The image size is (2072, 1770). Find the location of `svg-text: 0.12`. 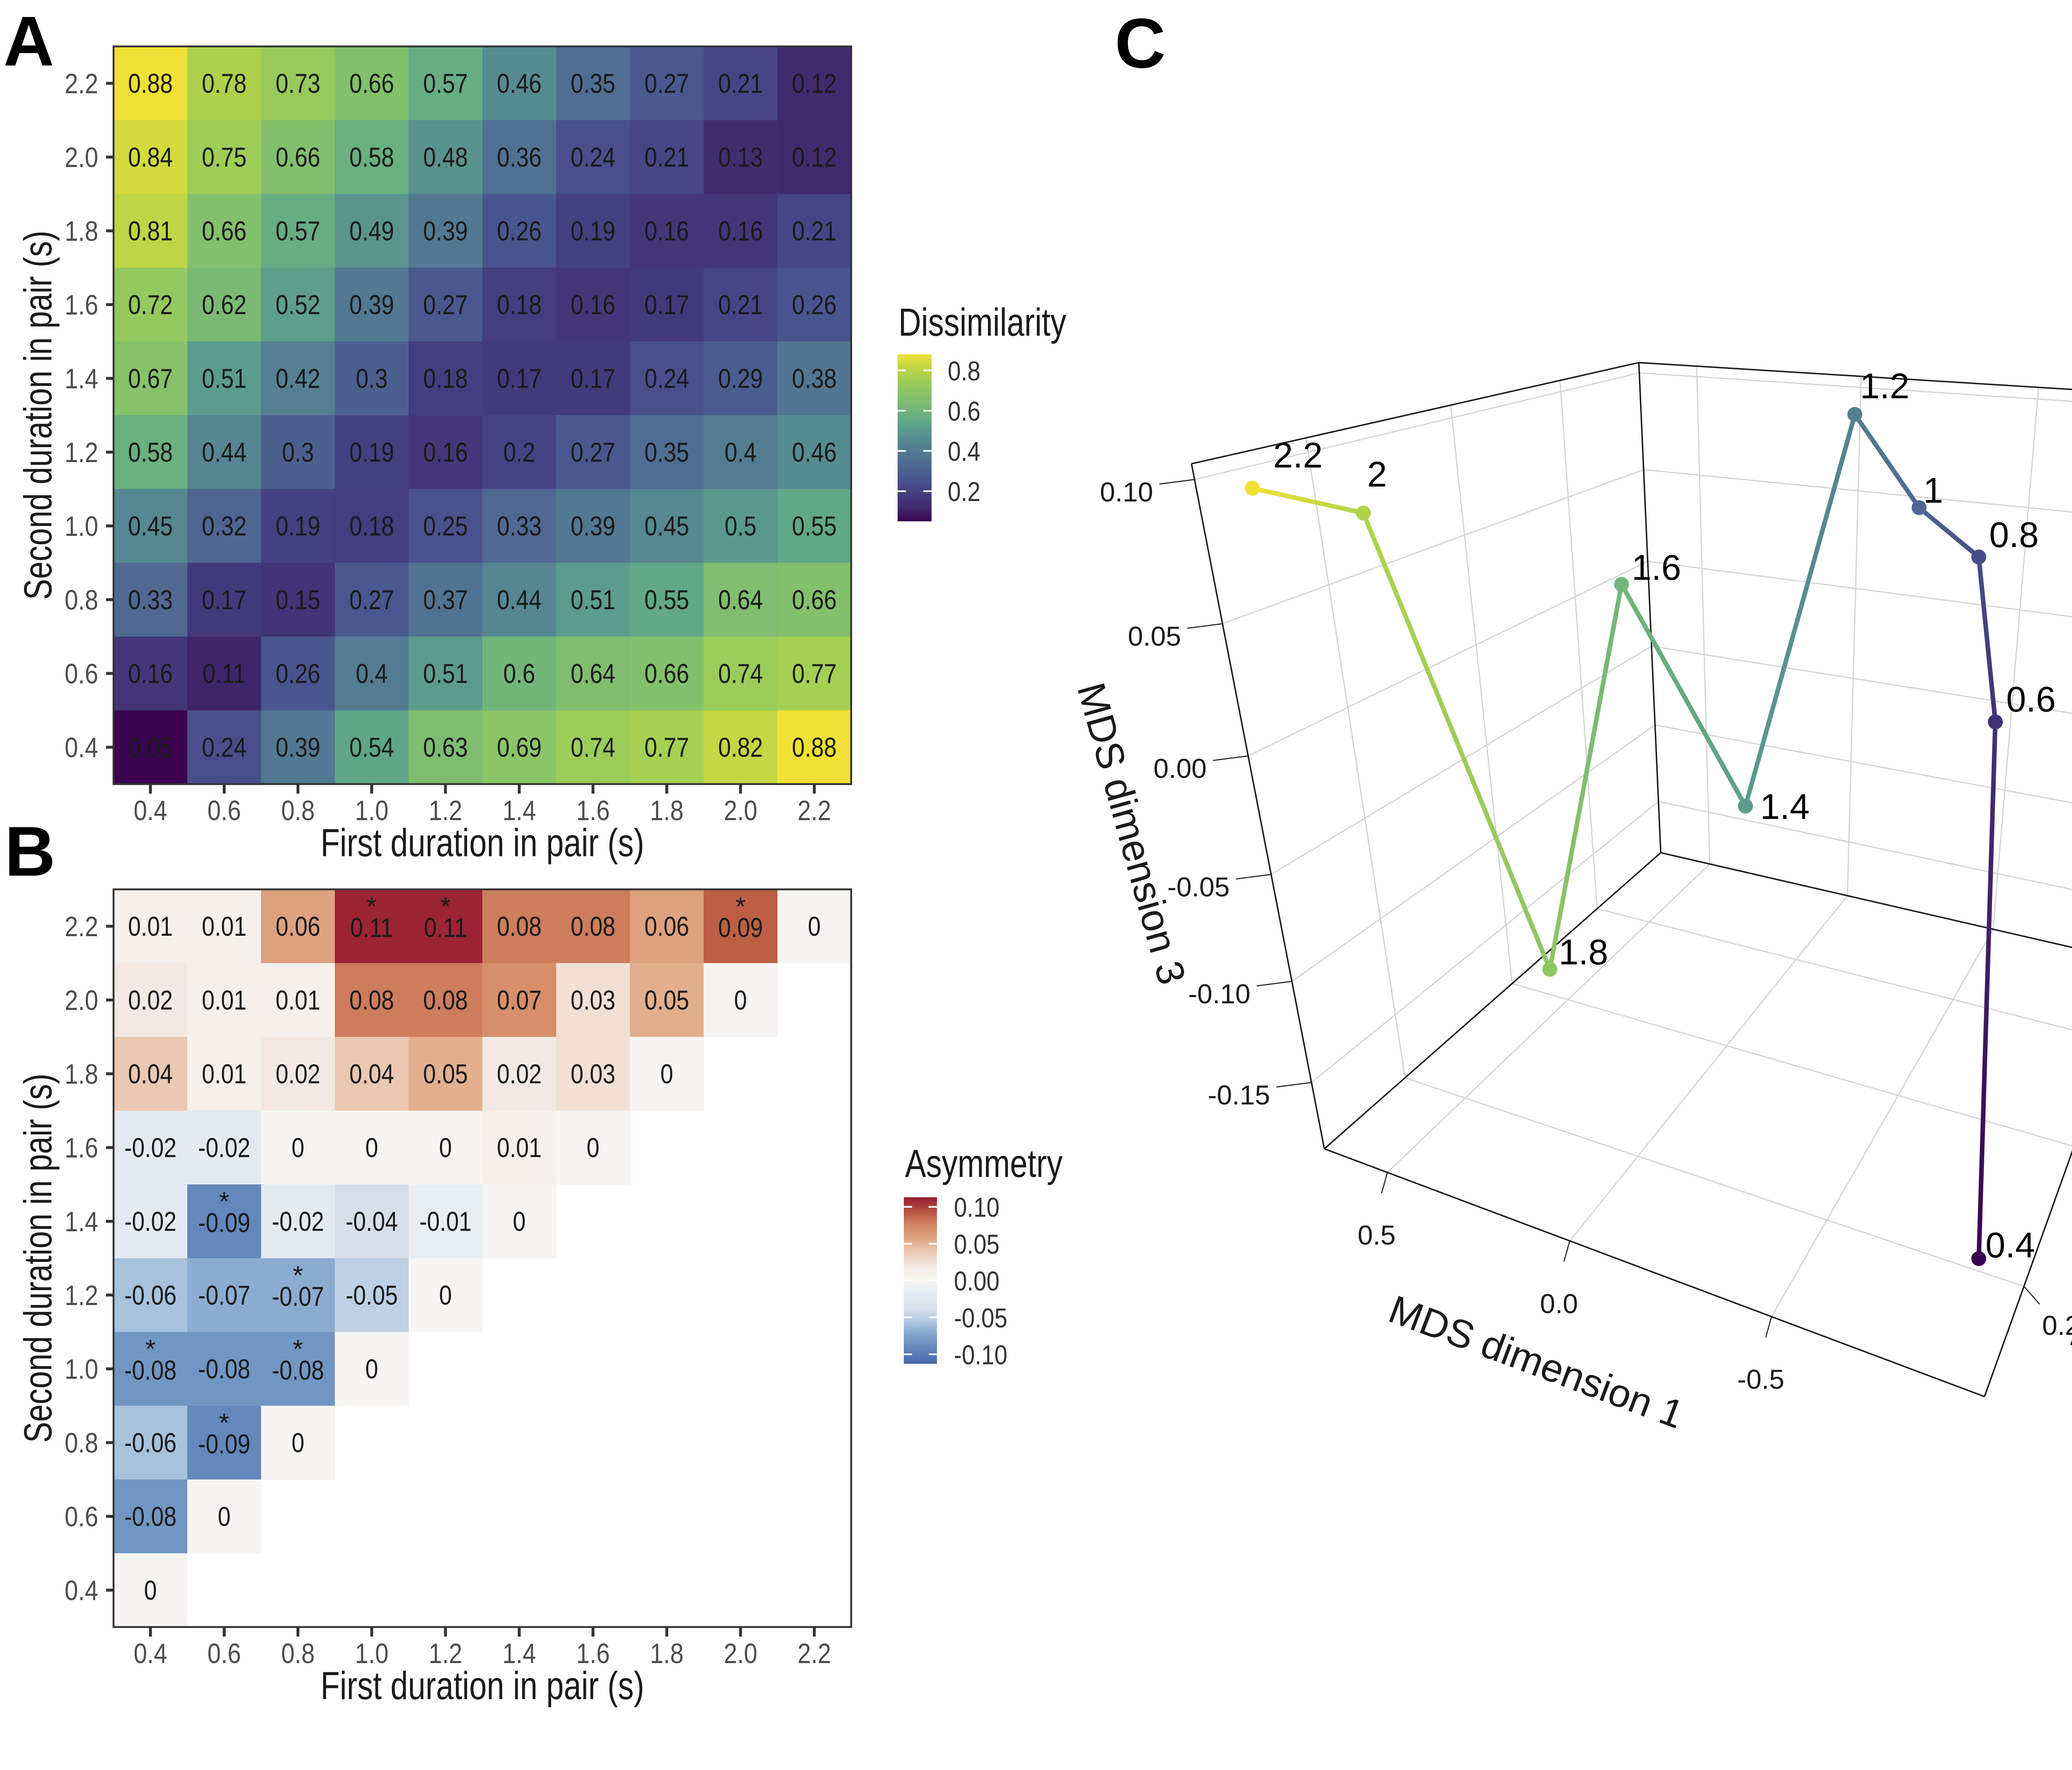

svg-text: 0.12 is located at coordinates (814, 84).